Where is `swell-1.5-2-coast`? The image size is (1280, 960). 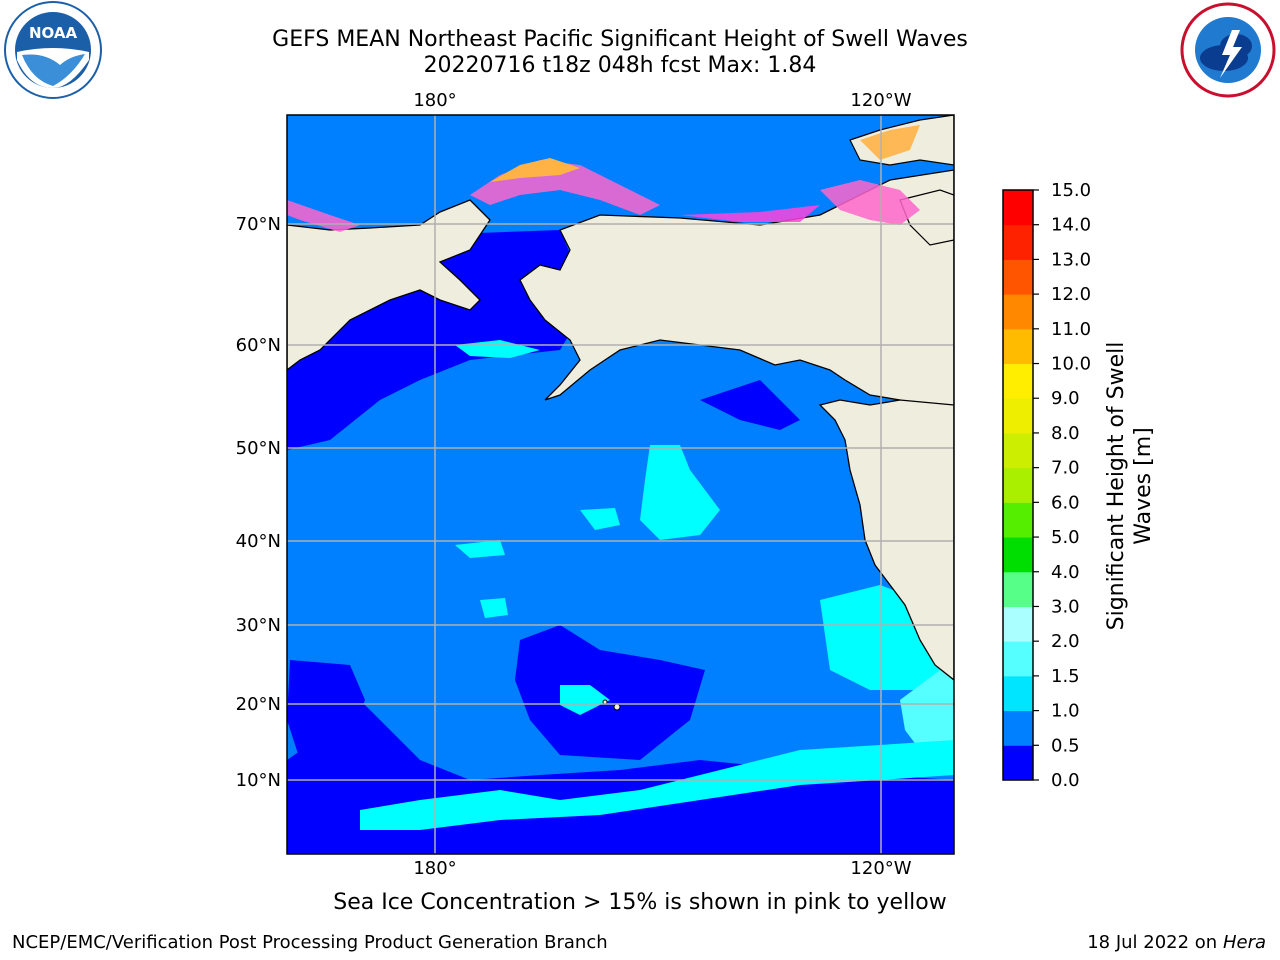
swell-1.5-2-coast is located at coordinates (927, 715).